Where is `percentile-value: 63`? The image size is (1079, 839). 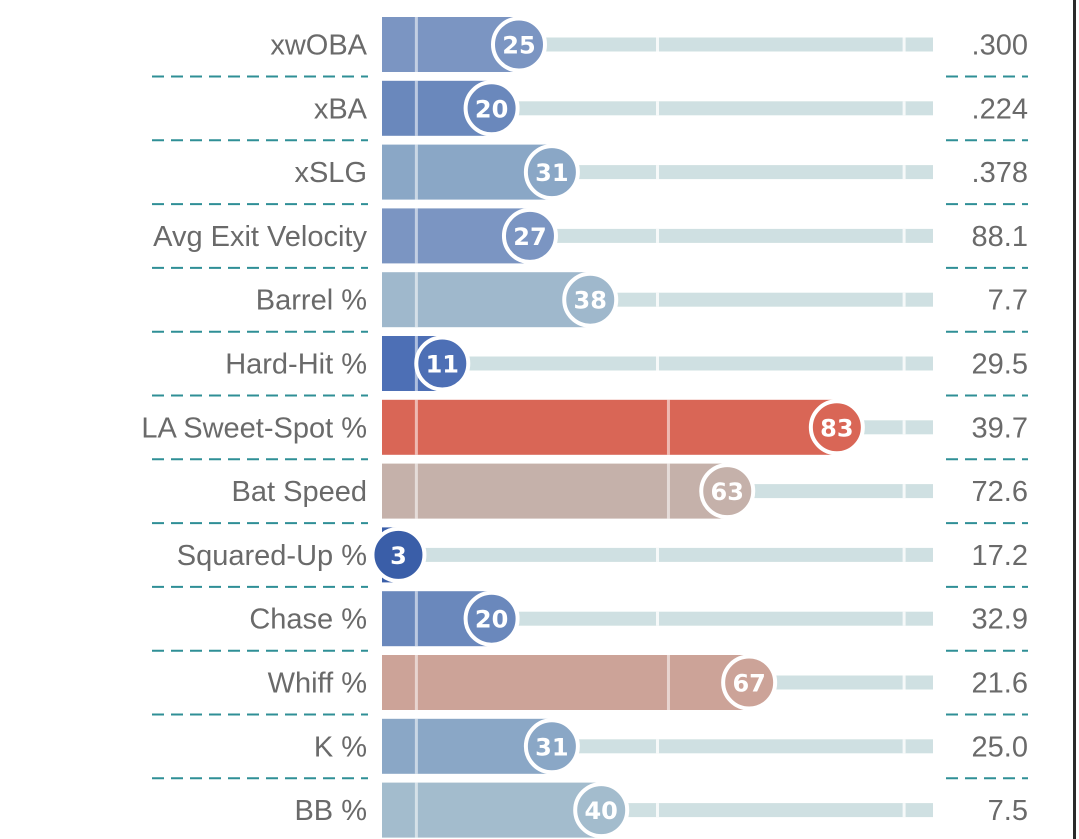
percentile-value: 63 is located at coordinates (727, 492).